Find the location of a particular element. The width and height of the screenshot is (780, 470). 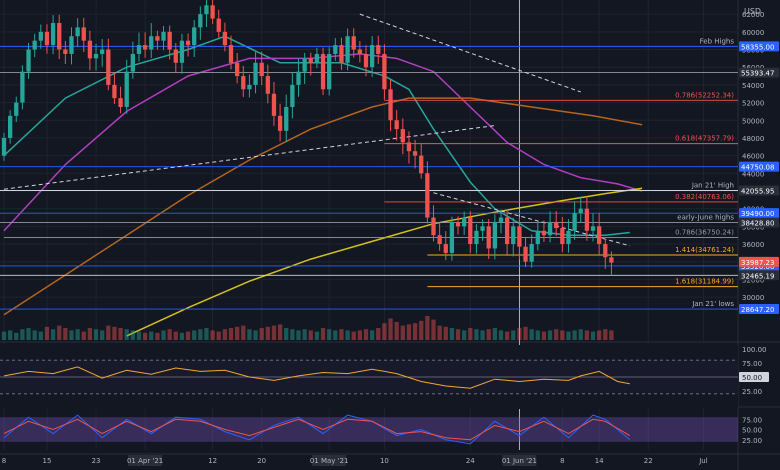

time-tick-label: 8 is located at coordinates (562, 461).